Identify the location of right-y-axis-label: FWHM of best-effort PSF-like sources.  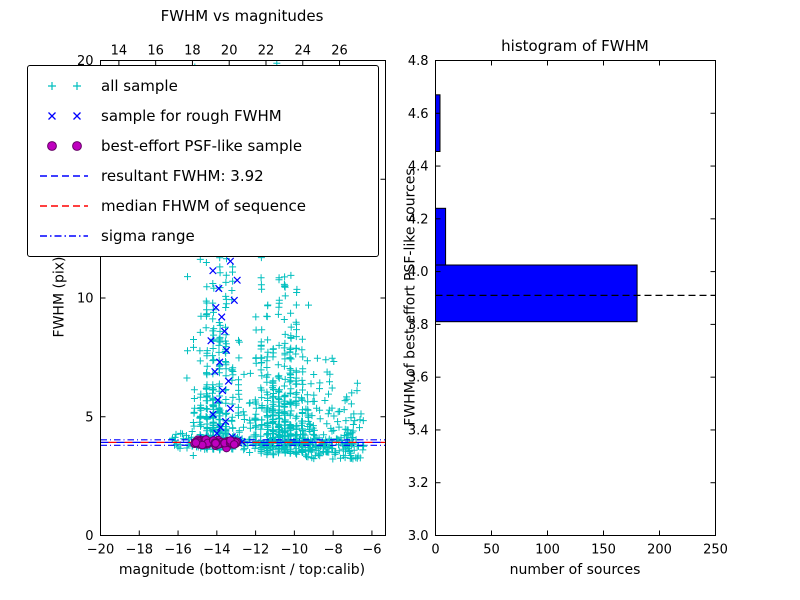
(410, 297).